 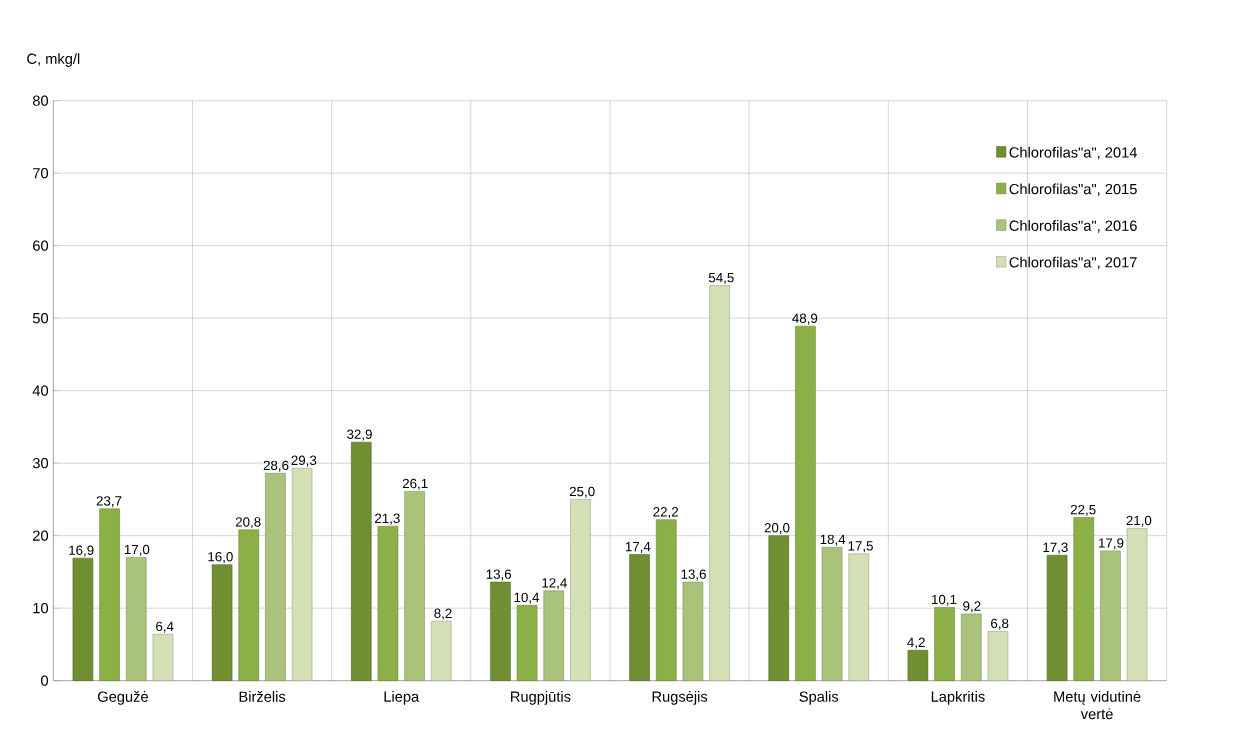 I want to click on x-tick-label: Birželis, so click(x=262, y=696).